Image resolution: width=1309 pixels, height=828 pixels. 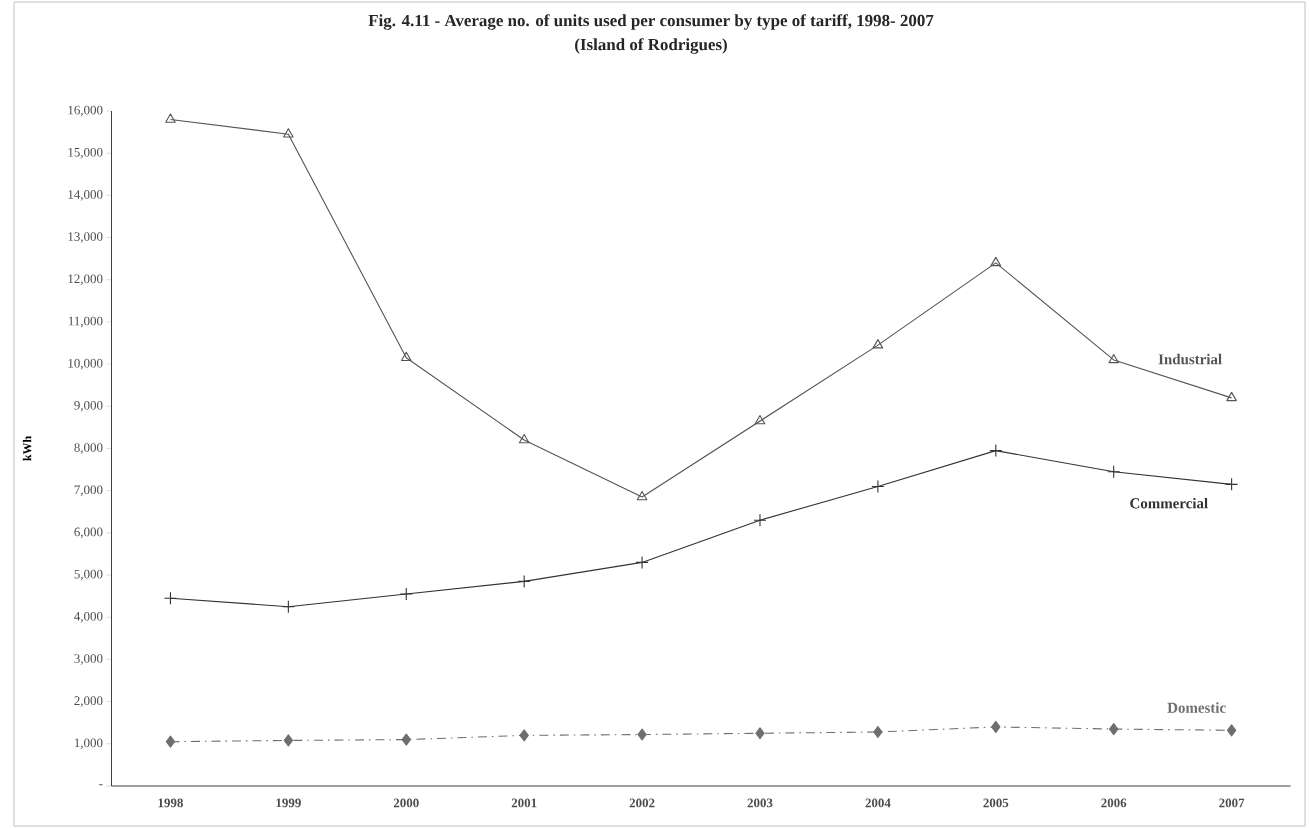 I want to click on x-tick-label: 2002, so click(x=642, y=803).